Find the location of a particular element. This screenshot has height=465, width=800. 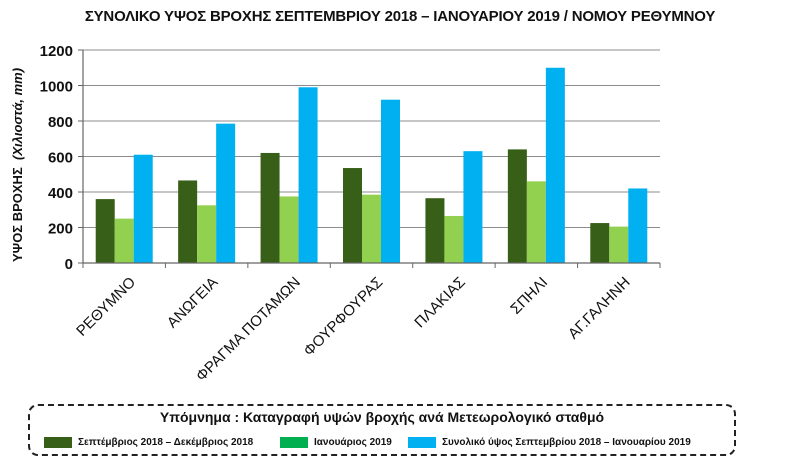

y-tick-label: 0 is located at coordinates (69, 264).